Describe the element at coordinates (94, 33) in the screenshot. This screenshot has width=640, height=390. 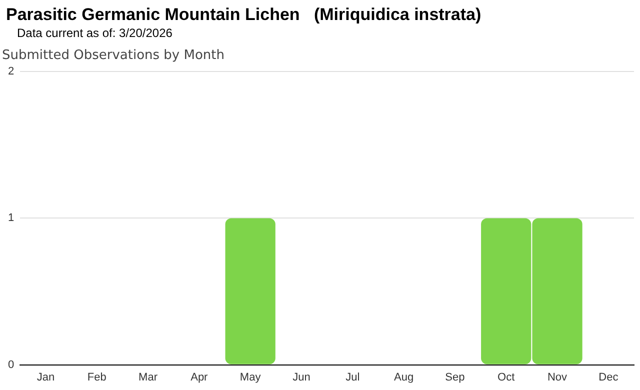
I see `chart-subtitle: Data current as of: 3/20/2026` at that location.